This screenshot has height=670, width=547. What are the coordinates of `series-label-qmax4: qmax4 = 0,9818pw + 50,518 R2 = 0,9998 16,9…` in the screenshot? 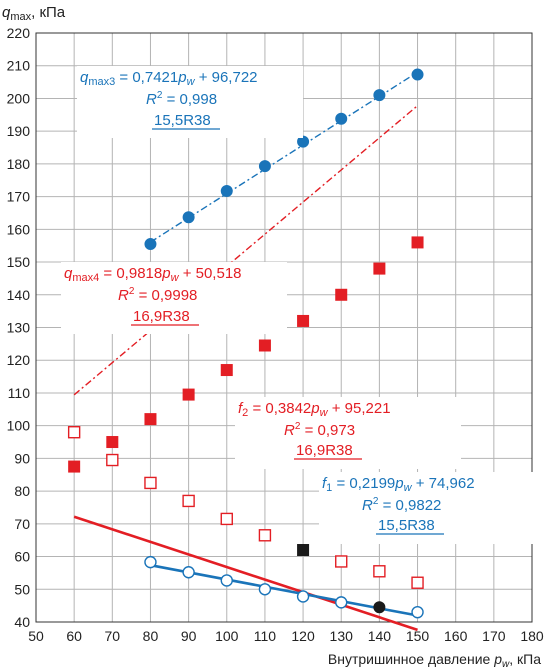 It's located at (174, 298).